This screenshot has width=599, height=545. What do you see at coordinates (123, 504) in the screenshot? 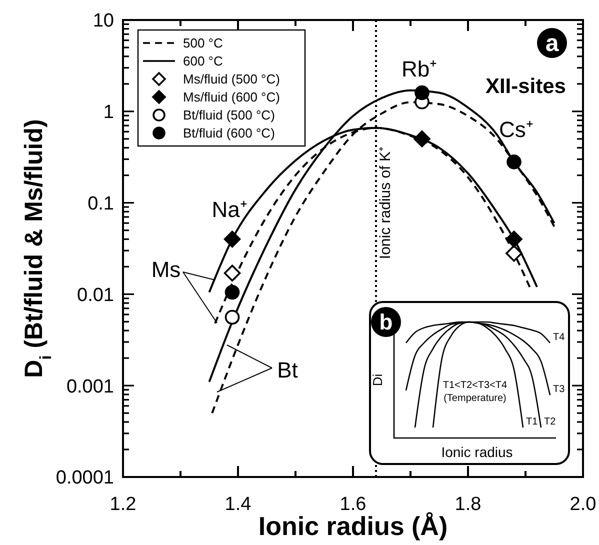
I see `x-tick-label: 1.2` at bounding box center [123, 504].